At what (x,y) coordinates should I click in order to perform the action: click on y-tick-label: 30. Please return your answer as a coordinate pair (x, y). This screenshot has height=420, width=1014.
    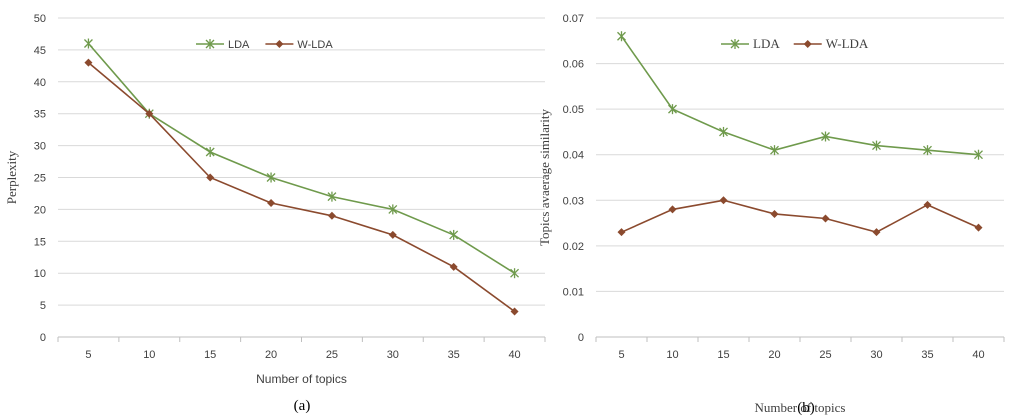
    Looking at the image, I should click on (40, 147).